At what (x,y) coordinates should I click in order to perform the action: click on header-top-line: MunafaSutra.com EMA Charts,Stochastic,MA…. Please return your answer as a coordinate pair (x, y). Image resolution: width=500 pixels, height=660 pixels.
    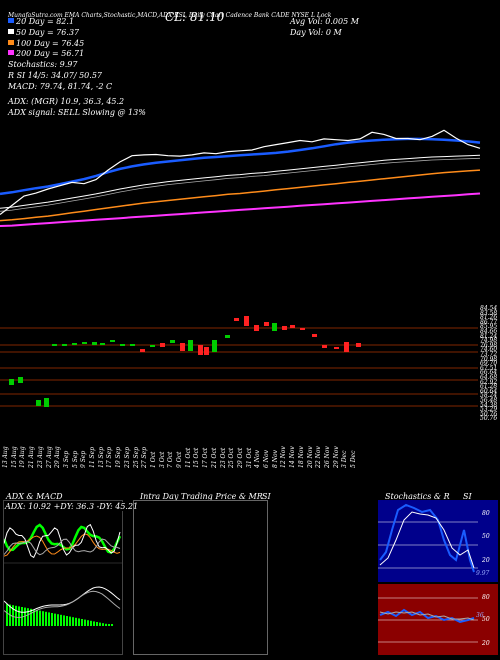
    Looking at the image, I should click on (170, 15).